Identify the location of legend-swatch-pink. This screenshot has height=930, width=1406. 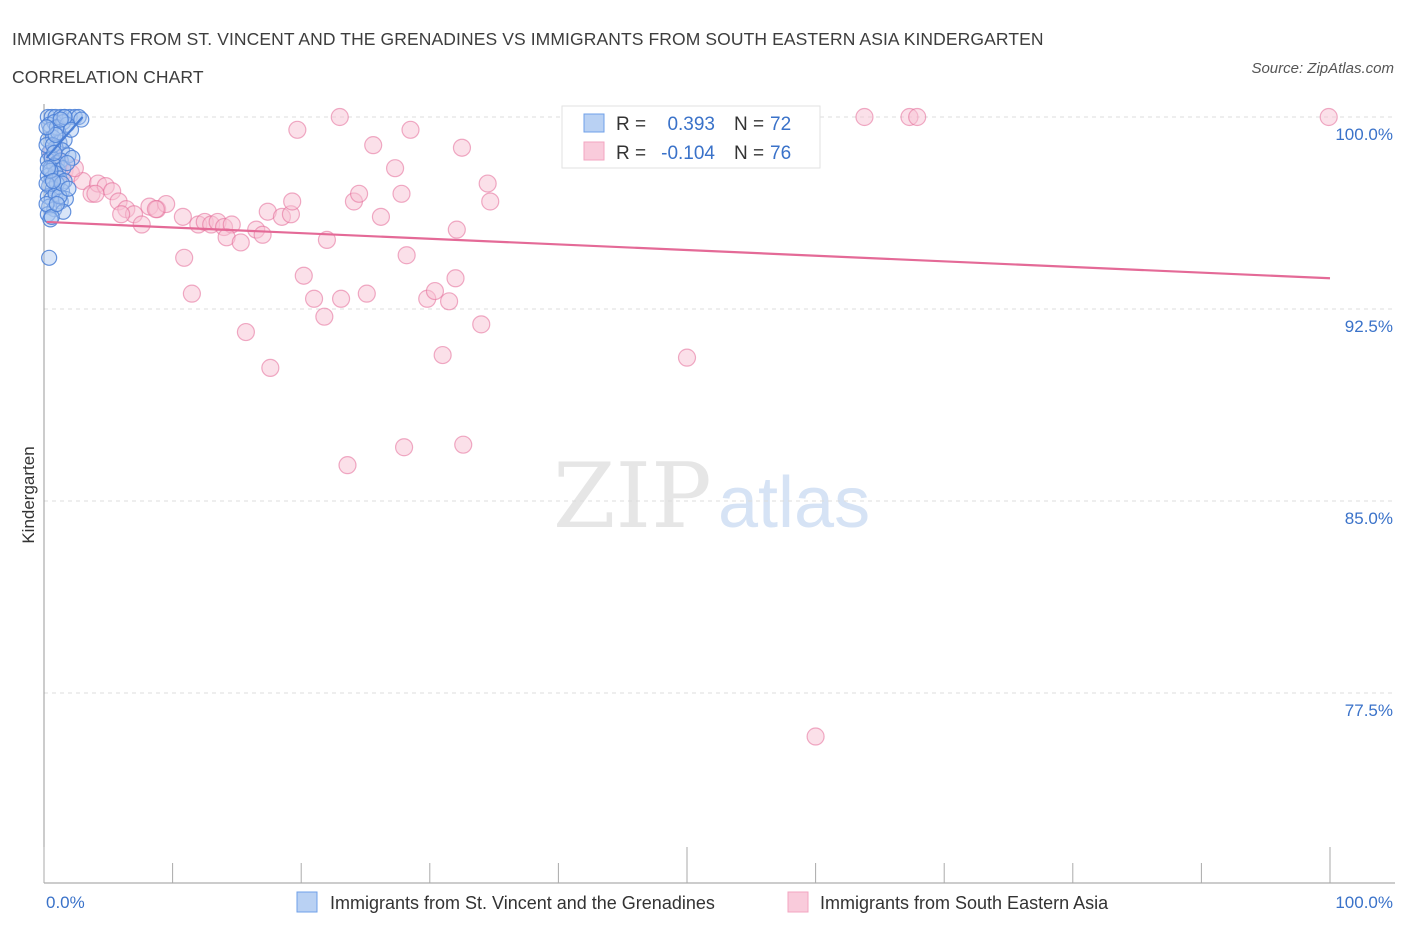
(798, 902).